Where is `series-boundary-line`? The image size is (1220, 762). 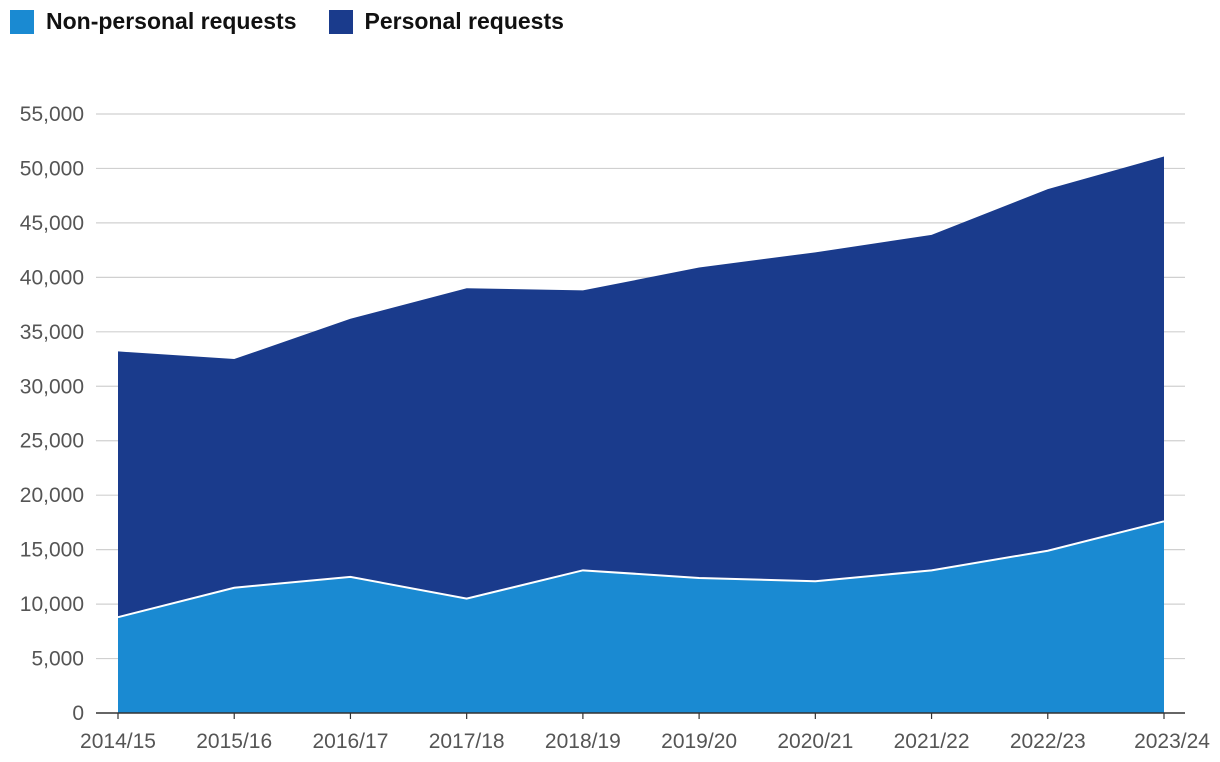 series-boundary-line is located at coordinates (641, 569).